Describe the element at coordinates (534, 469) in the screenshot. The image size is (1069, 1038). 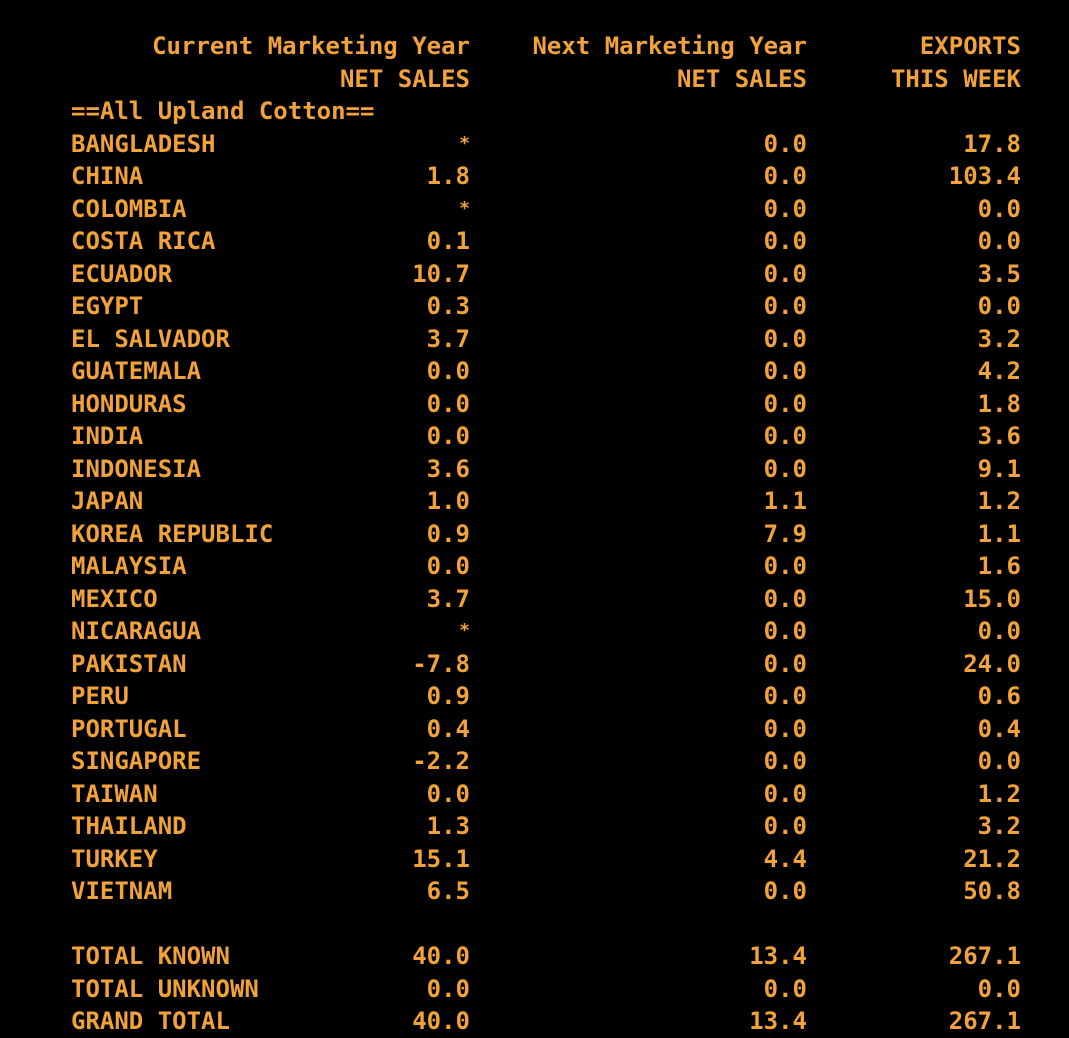
I see `table-row: INDONESIA 3.6 0.0 9.1` at that location.